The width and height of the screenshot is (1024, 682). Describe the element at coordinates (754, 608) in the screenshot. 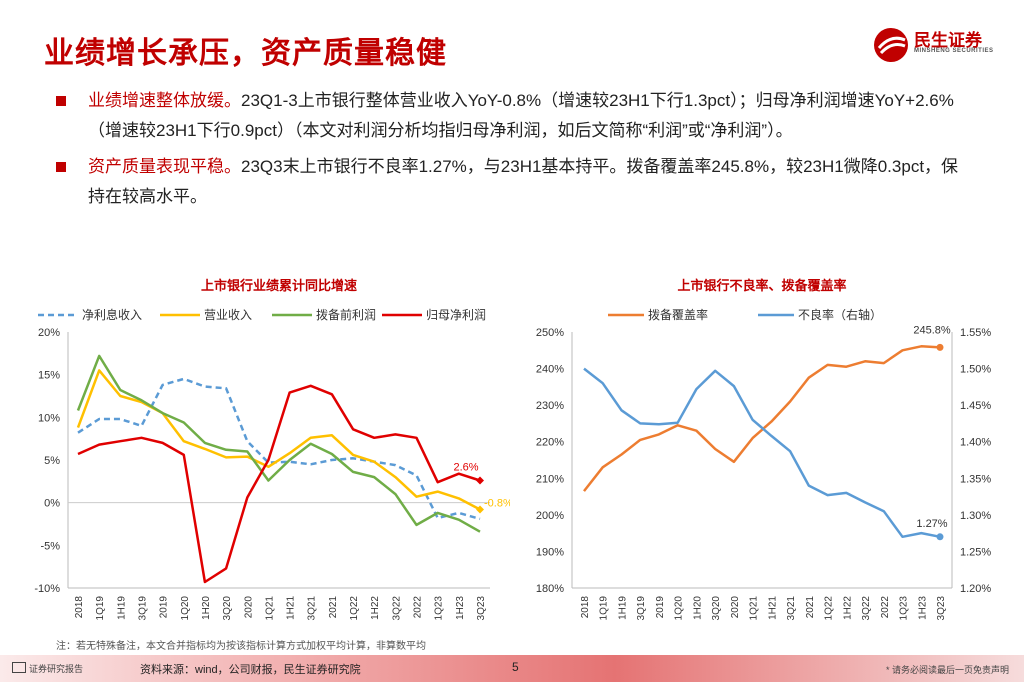

I see `x-tick-label: 1Q21` at that location.